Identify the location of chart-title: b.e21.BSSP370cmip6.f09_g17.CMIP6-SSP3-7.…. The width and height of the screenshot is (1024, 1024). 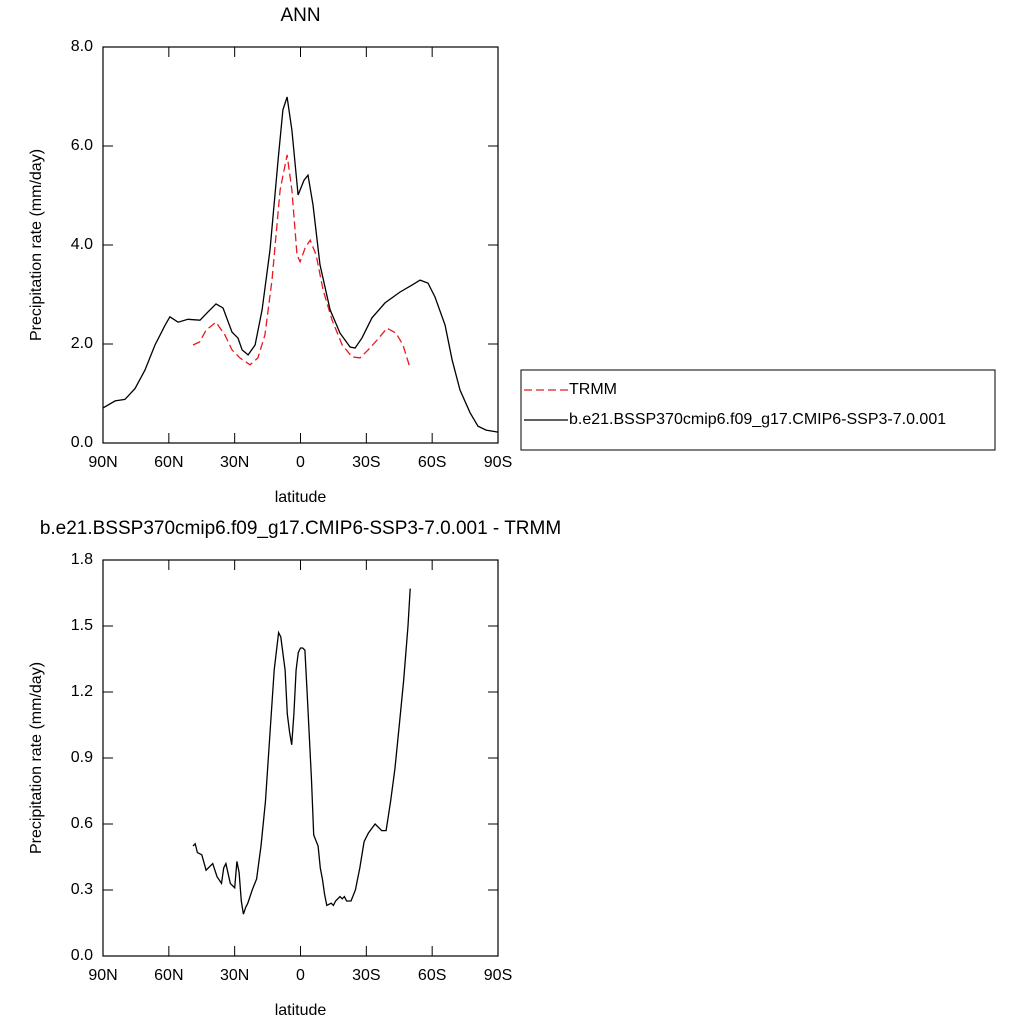
(300, 528).